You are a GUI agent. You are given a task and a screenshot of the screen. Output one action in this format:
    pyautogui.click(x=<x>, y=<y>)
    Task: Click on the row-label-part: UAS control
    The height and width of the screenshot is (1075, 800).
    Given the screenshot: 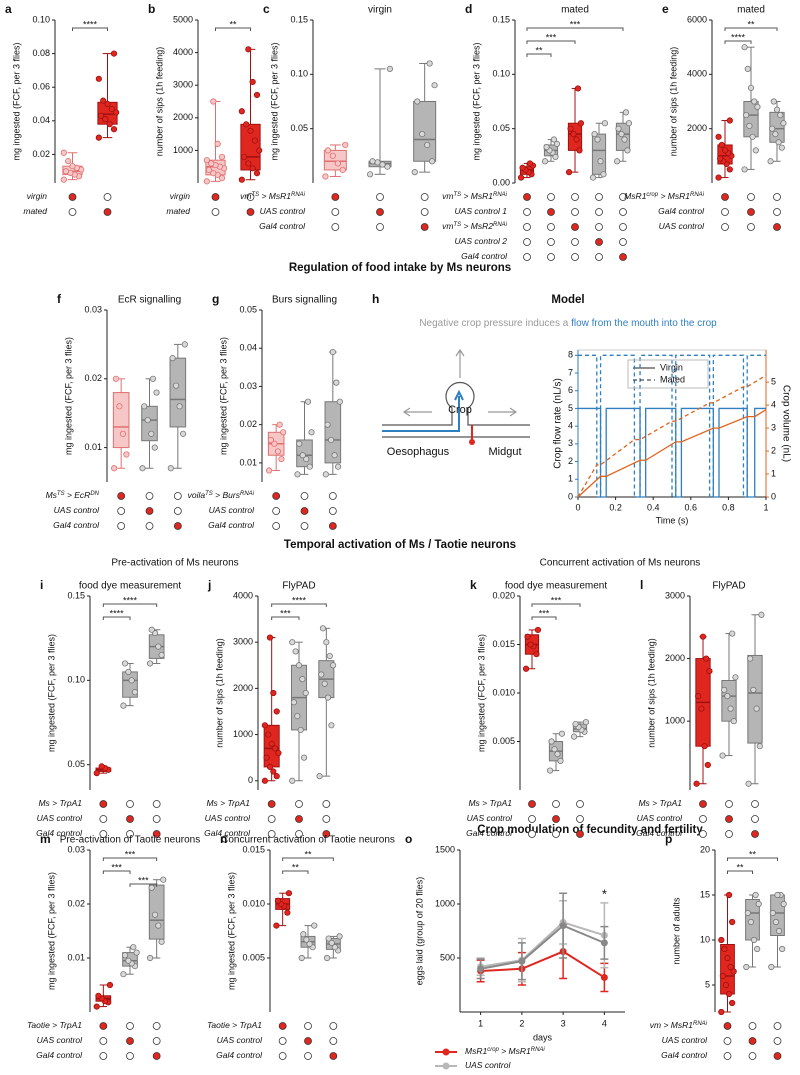 What is the action you would take?
    pyautogui.click(x=240, y=1040)
    